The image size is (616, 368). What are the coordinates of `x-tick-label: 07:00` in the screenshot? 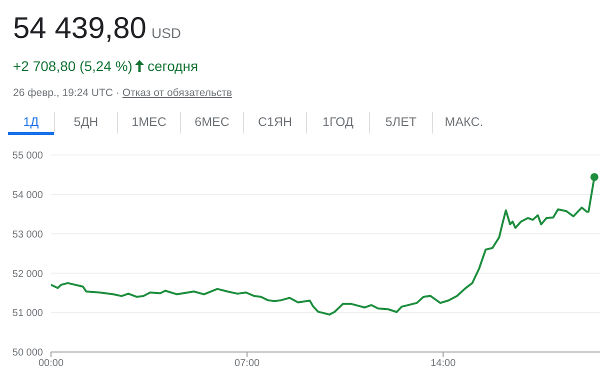 It's located at (247, 363).